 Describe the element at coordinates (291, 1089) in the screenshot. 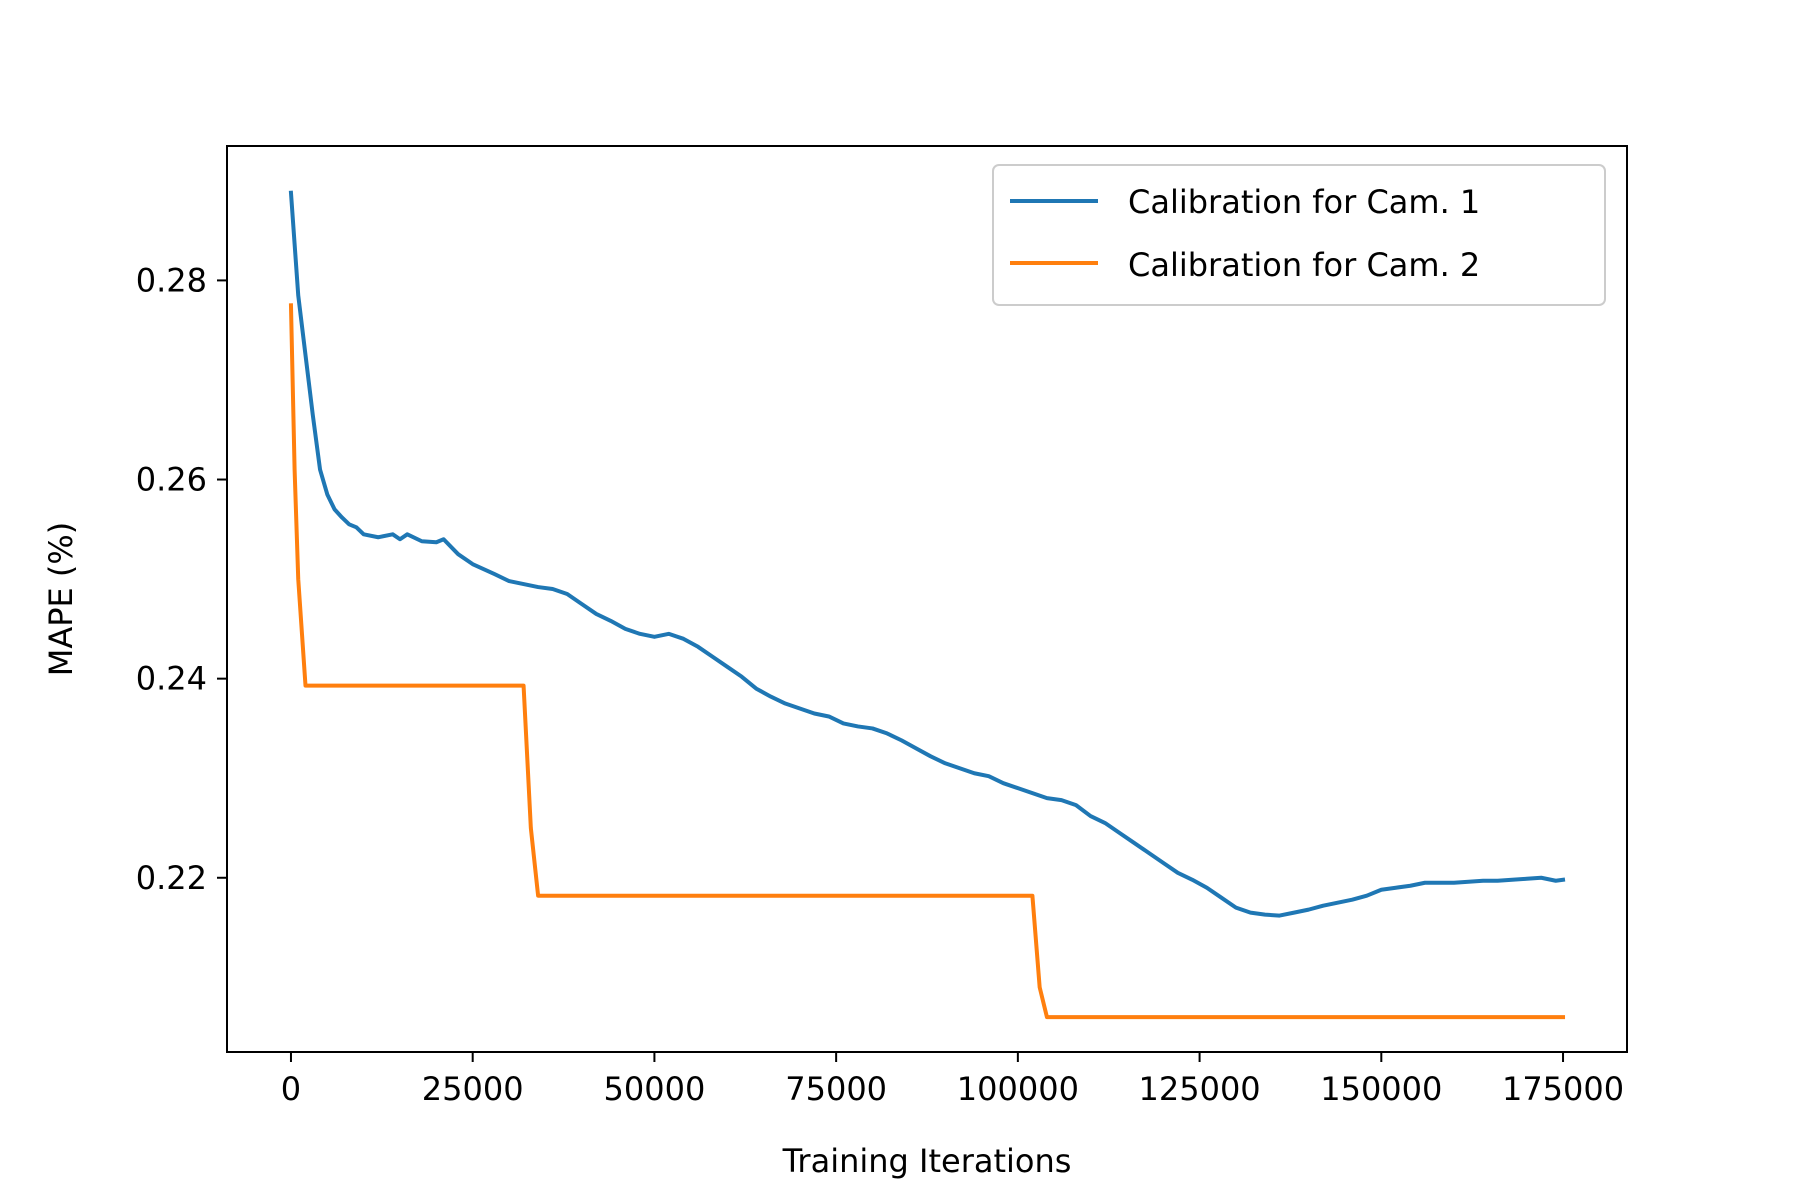

I see `x-tick-label: 0` at that location.